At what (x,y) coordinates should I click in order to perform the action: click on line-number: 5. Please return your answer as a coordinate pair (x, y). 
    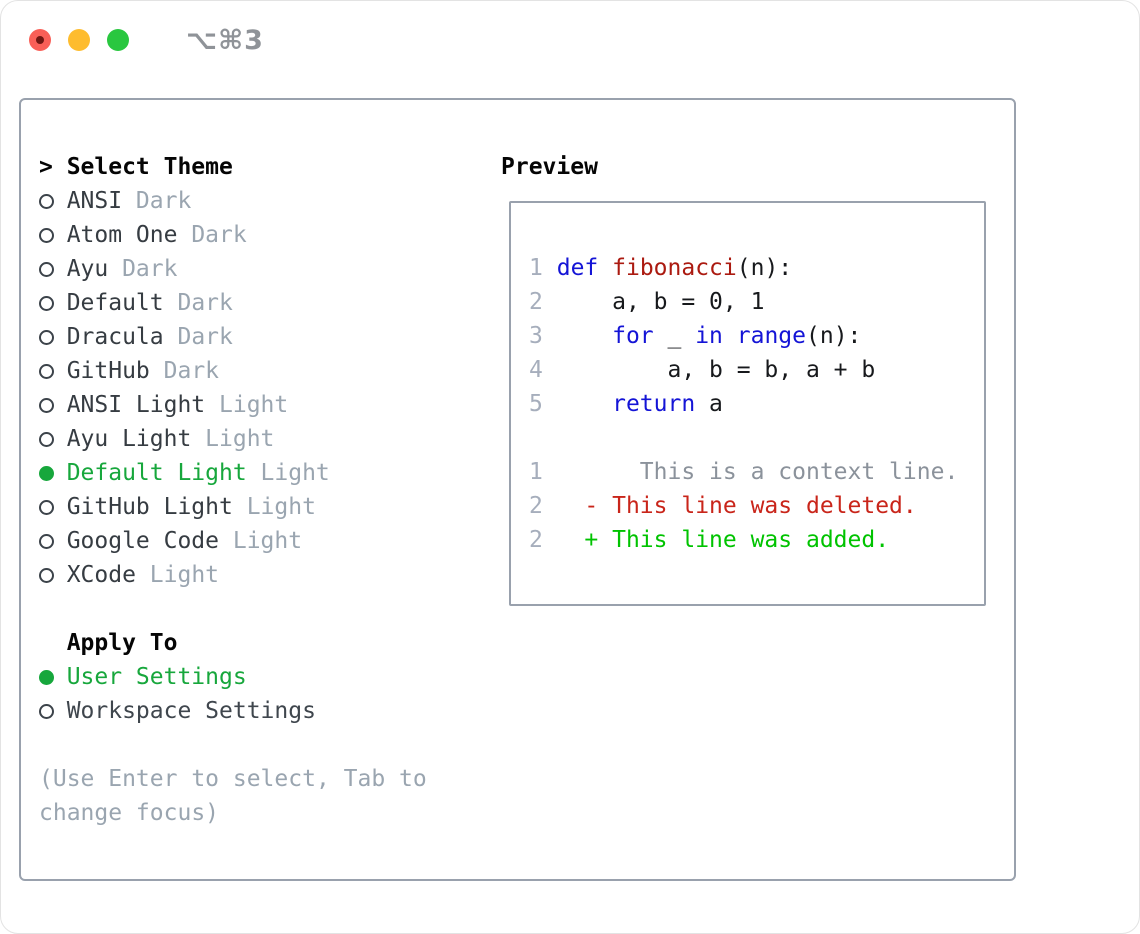
    Looking at the image, I should click on (536, 404).